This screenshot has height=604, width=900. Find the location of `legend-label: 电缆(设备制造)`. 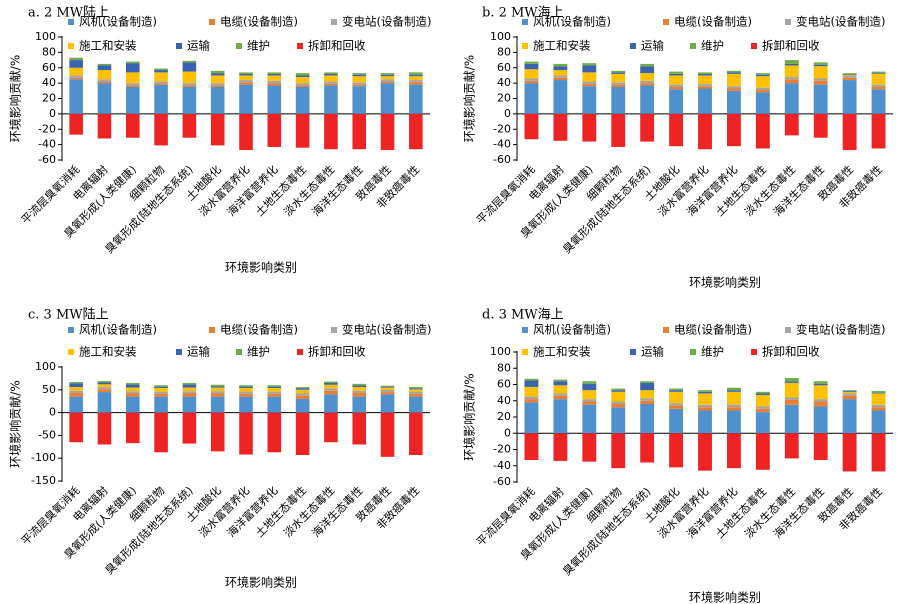

legend-label: 电缆(设备制造) is located at coordinates (713, 22).